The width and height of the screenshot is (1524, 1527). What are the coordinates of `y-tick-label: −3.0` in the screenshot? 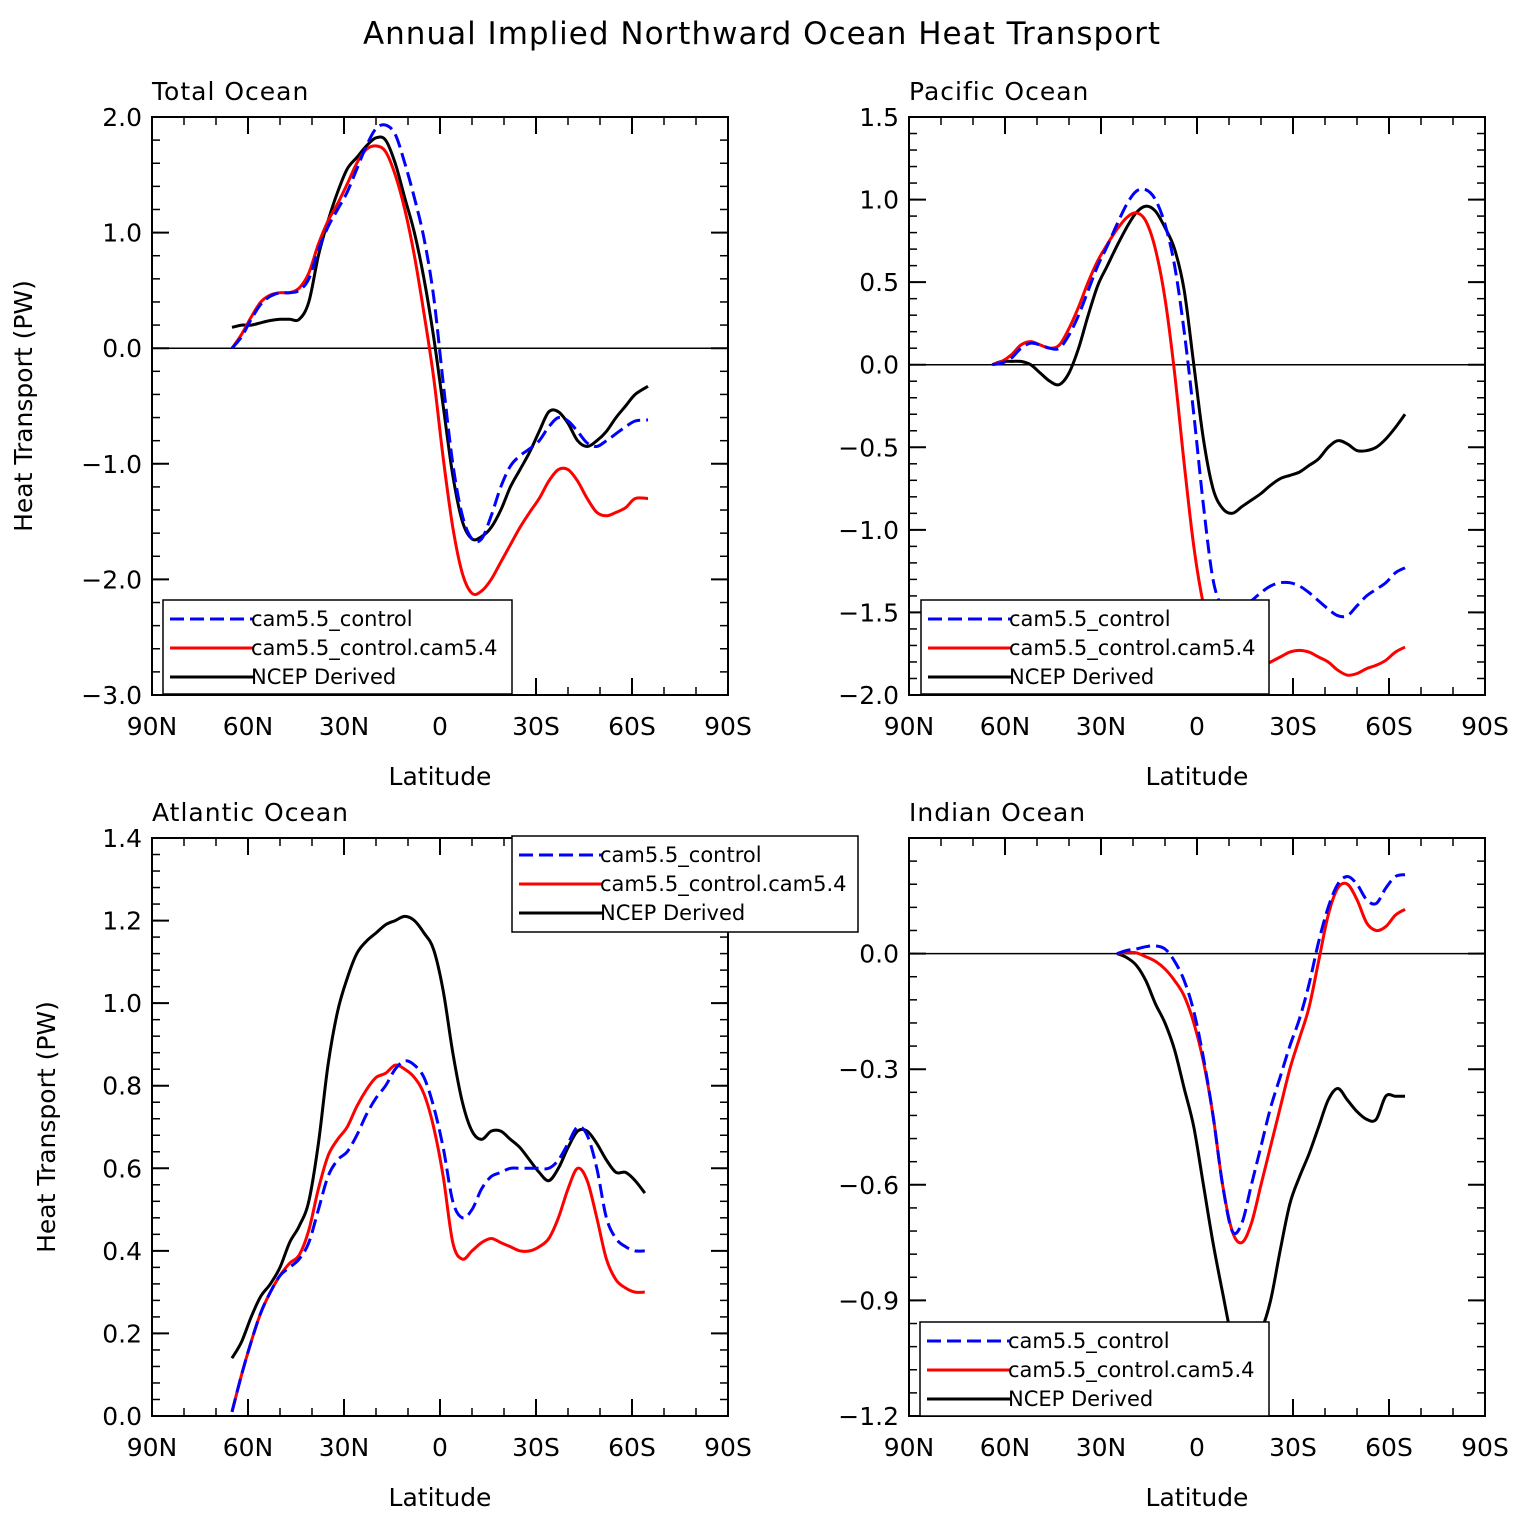 It's located at (111, 695).